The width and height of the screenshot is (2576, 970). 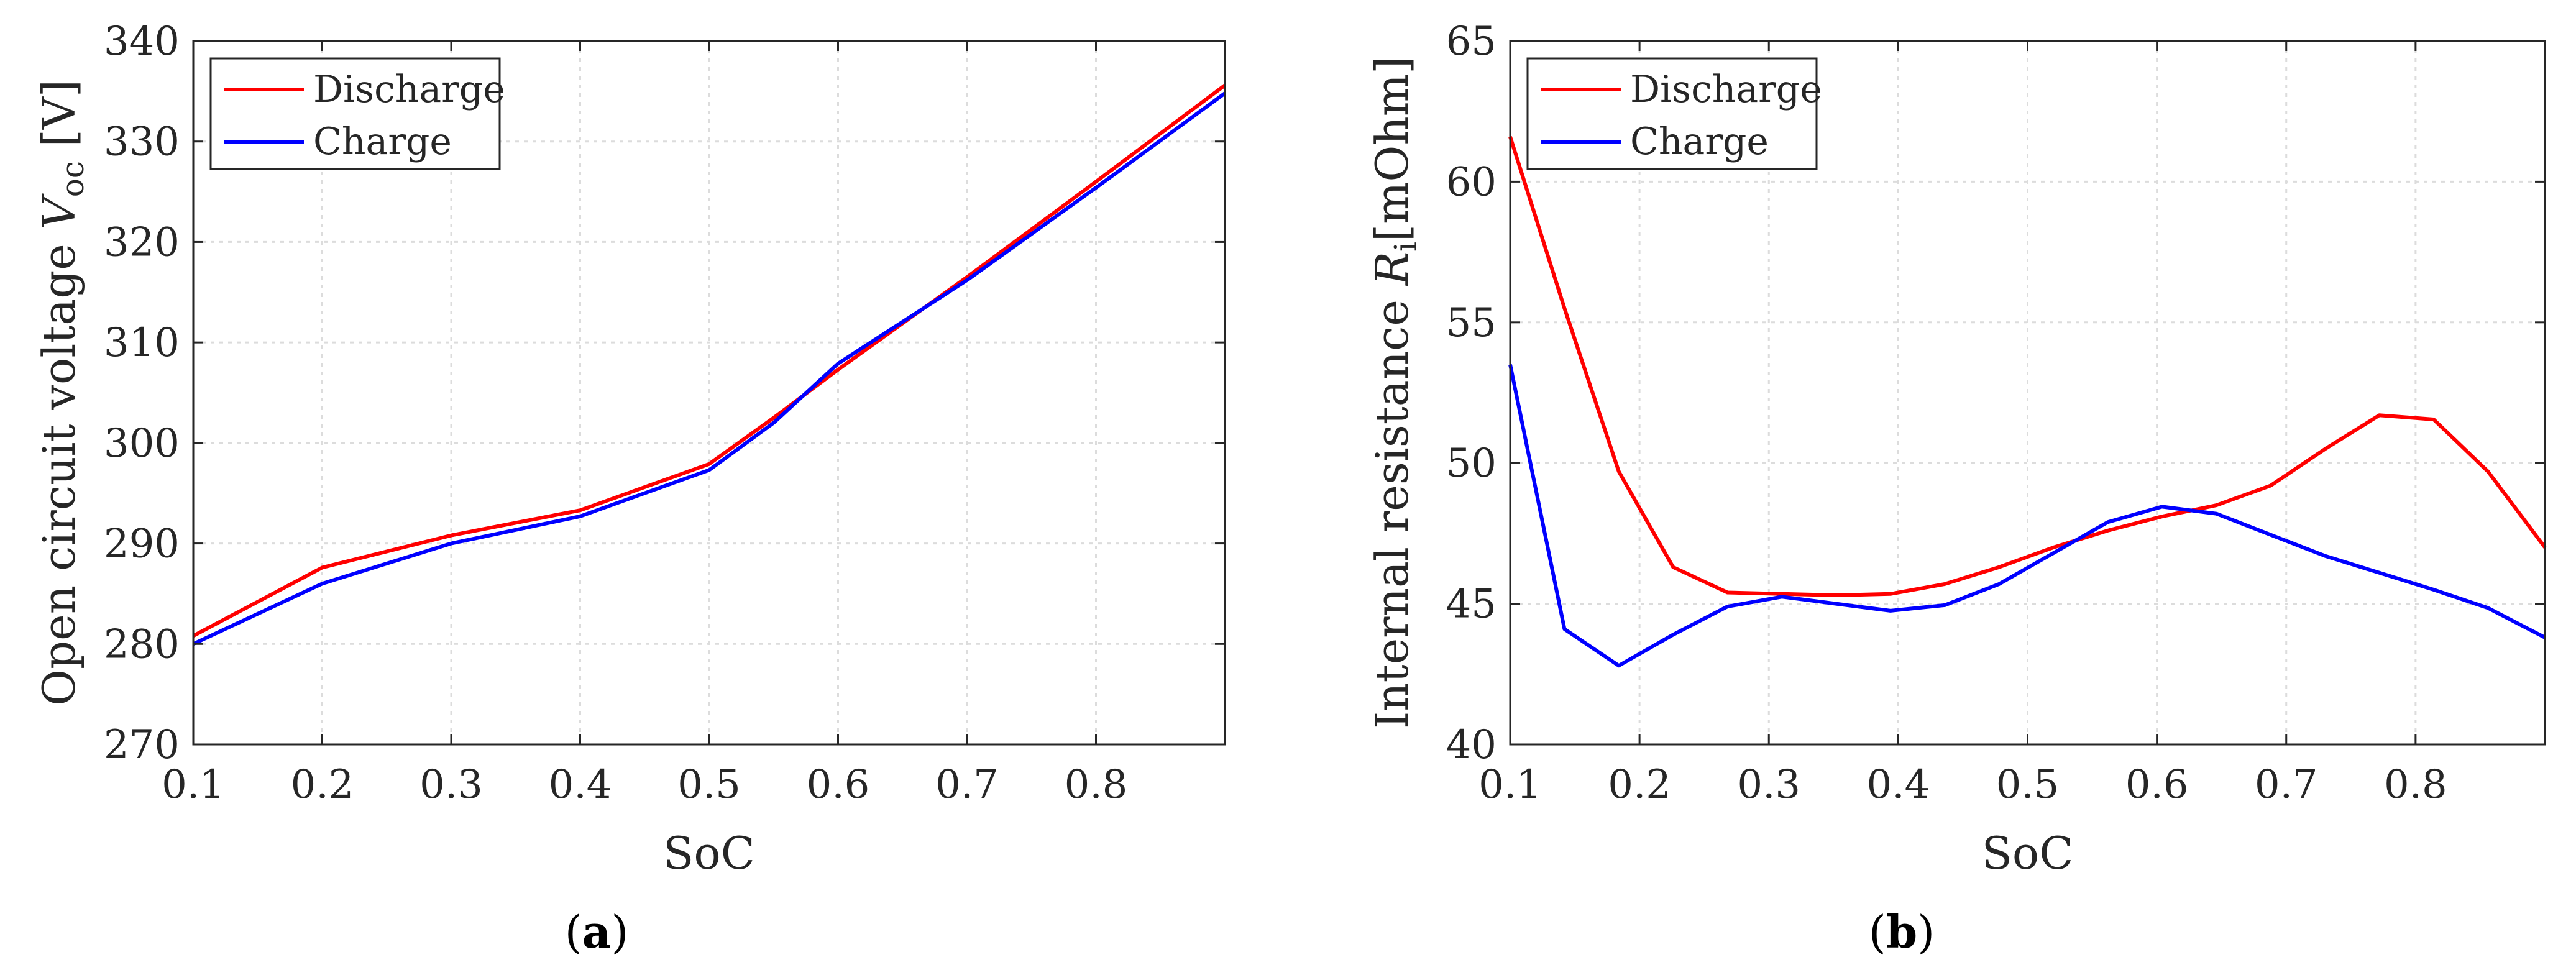 I want to click on y-tick-label: 270, so click(x=142, y=745).